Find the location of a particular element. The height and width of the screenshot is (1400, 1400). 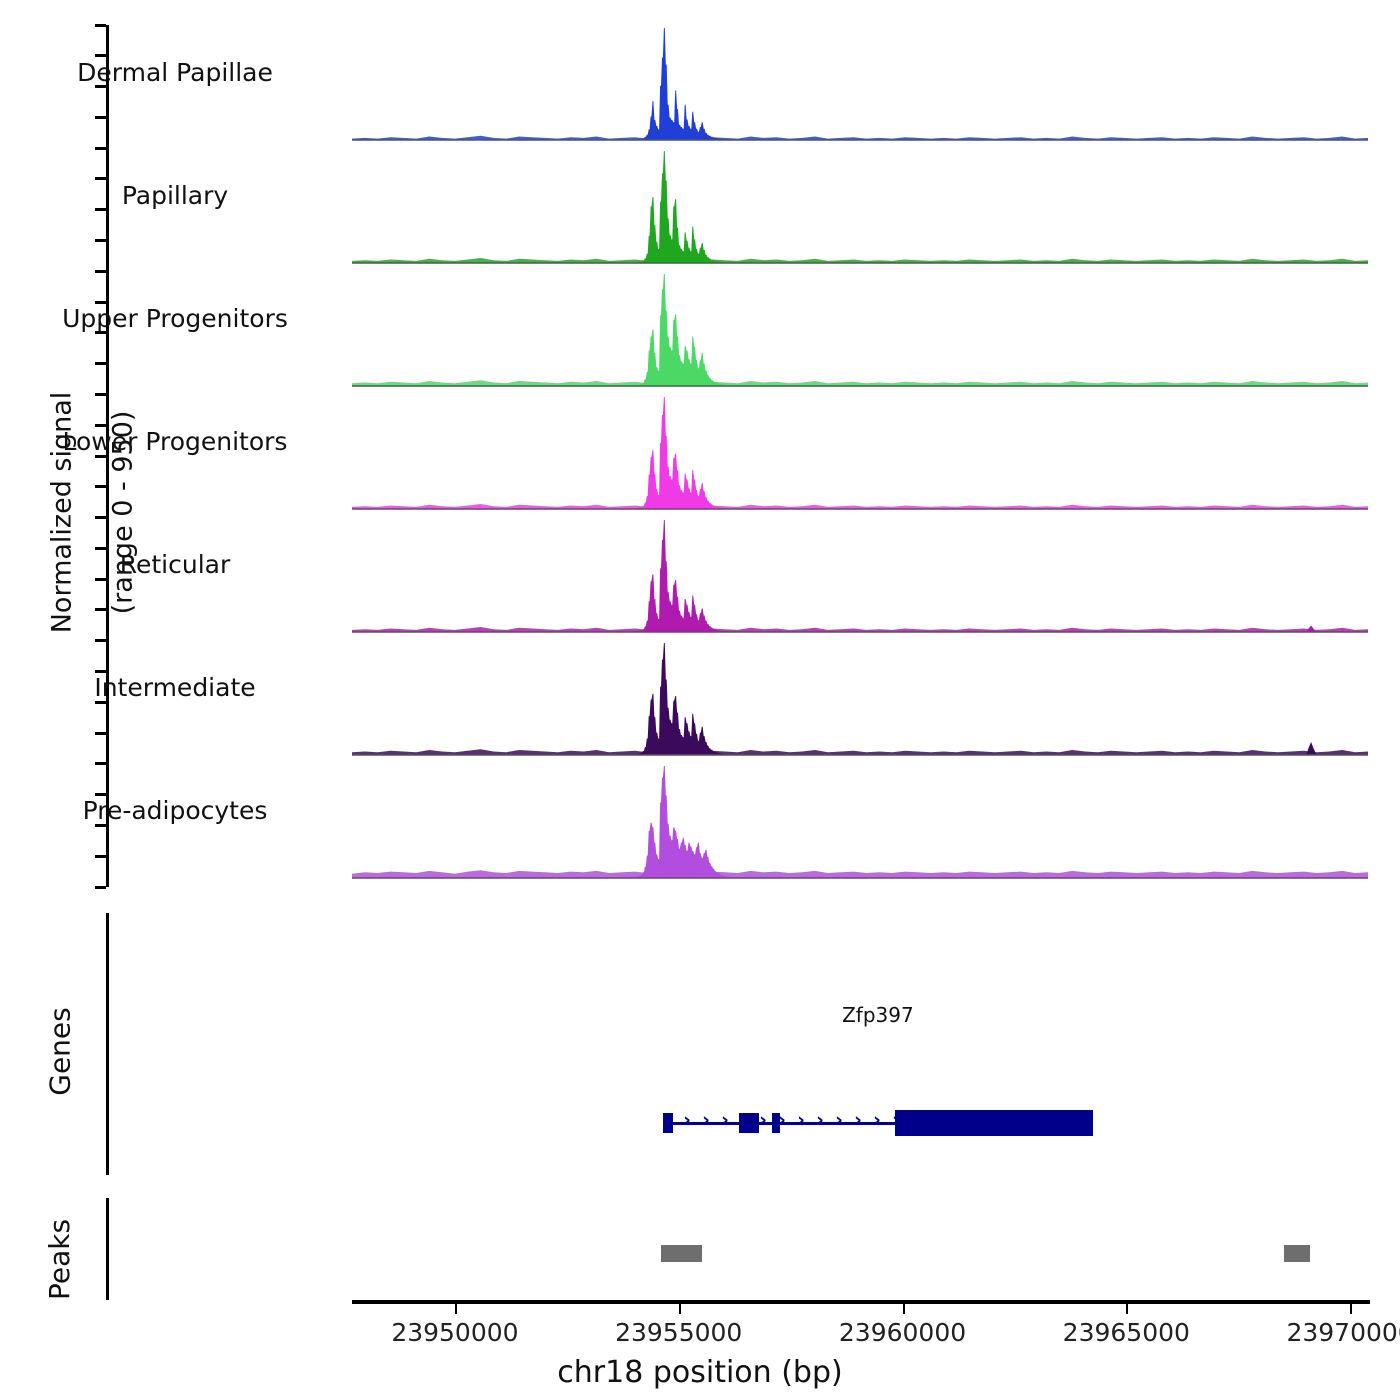

track-label-upper-progenitors: Upper Progenitors is located at coordinates (175, 318).